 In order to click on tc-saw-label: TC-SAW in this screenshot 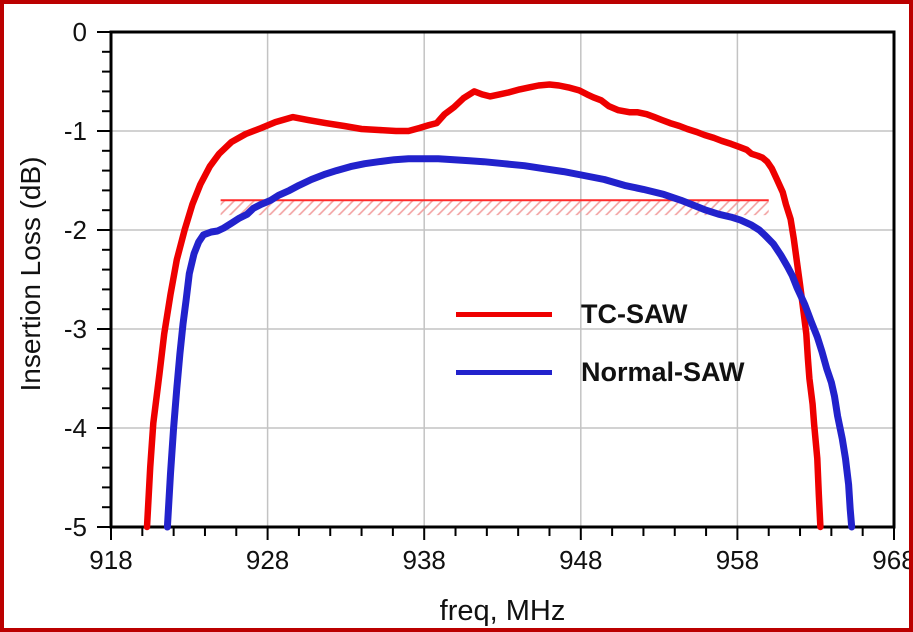, I will do `click(634, 313)`.